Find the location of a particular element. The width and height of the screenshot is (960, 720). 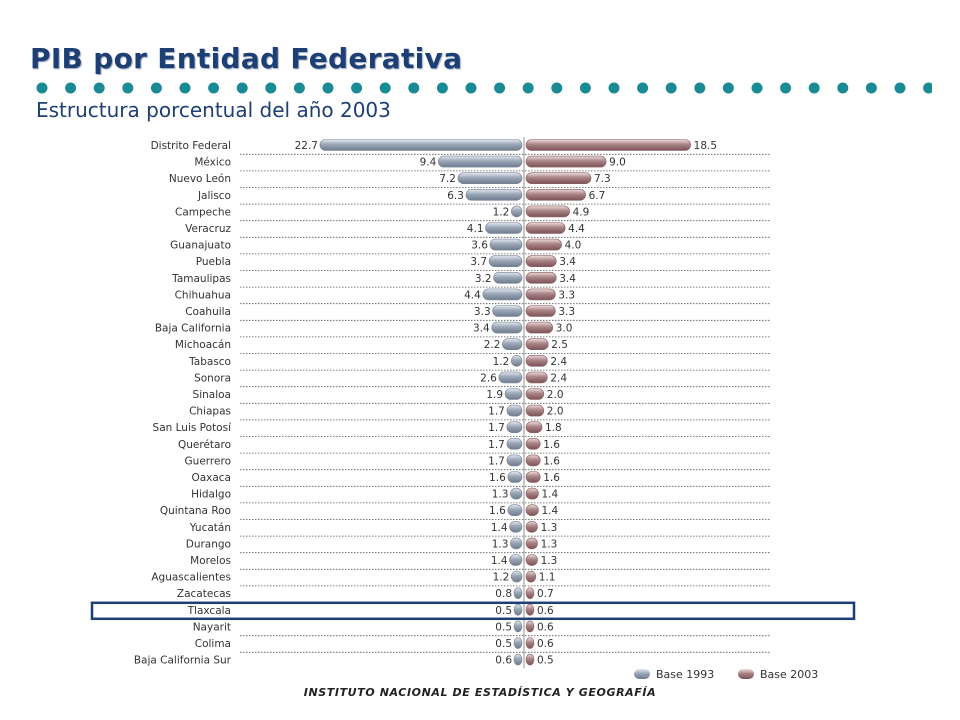

value-label-2003: 0.7 is located at coordinates (545, 594).